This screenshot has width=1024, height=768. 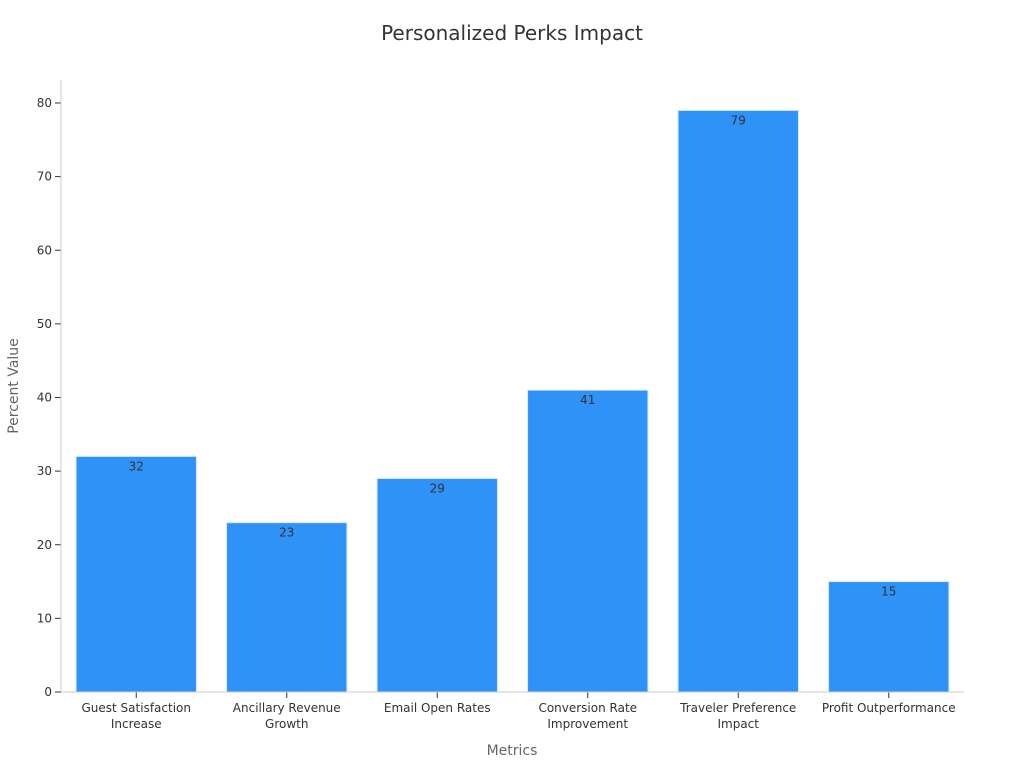 What do you see at coordinates (44, 250) in the screenshot?
I see `y-tick-label: 60` at bounding box center [44, 250].